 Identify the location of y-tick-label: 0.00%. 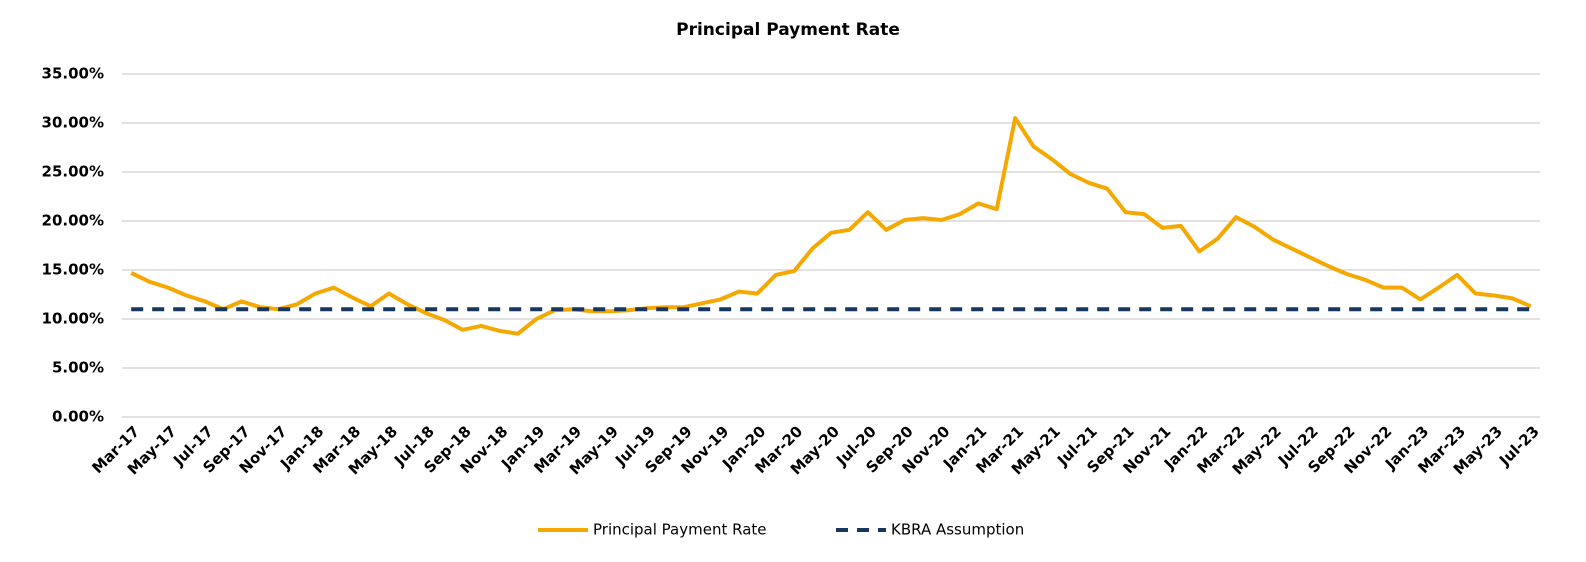
(78, 417).